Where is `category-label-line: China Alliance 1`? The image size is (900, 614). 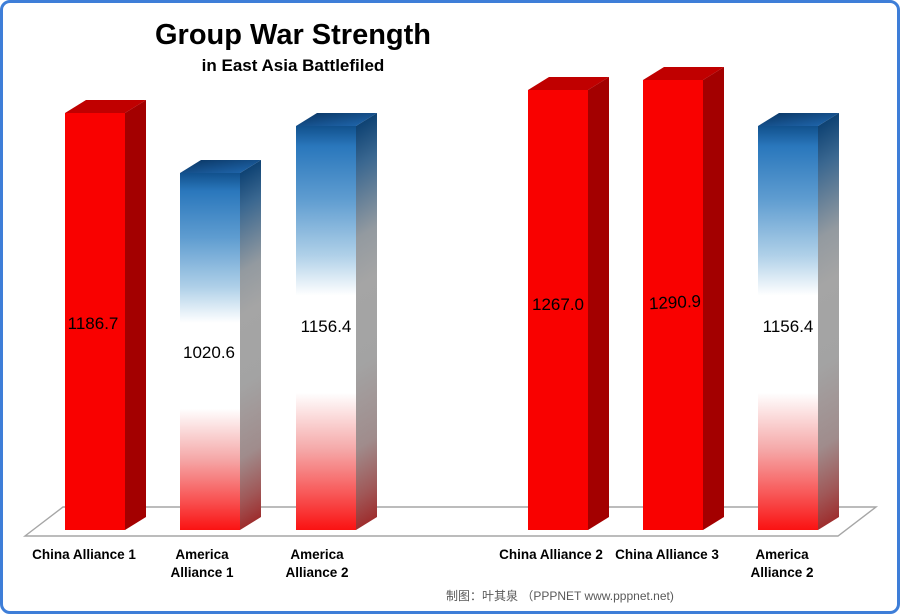 category-label-line: China Alliance 1 is located at coordinates (84, 554).